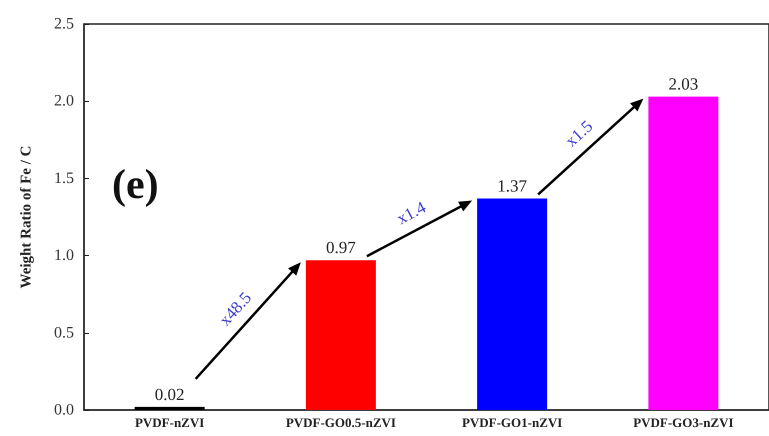 This screenshot has width=769, height=436. I want to click on data-label: 1.37, so click(512, 186).